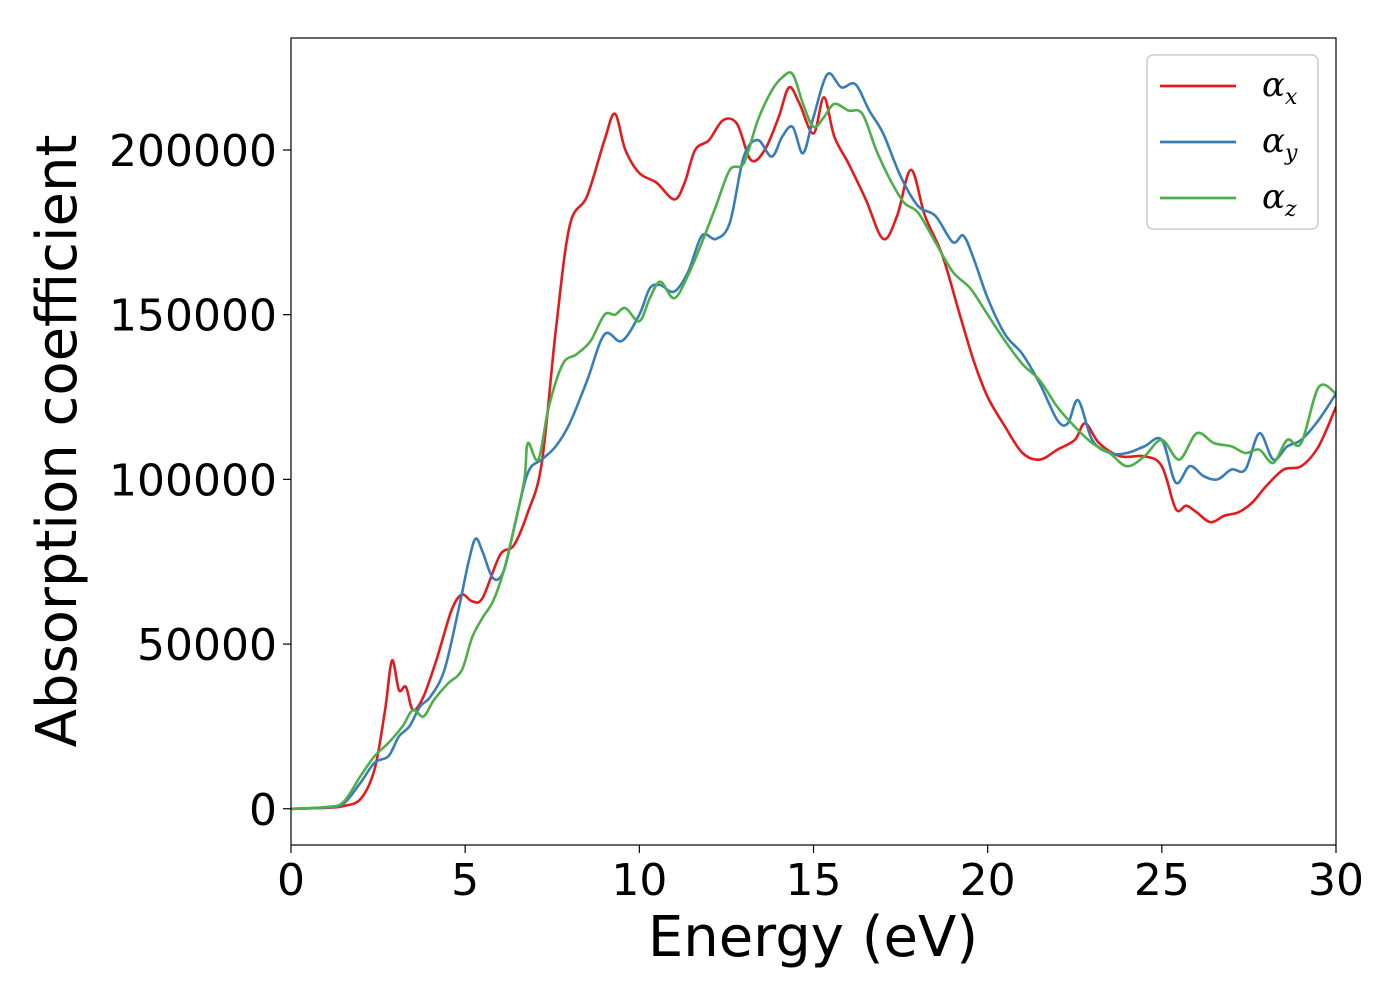  What do you see at coordinates (465, 880) in the screenshot?
I see `x-tick-label: 5` at bounding box center [465, 880].